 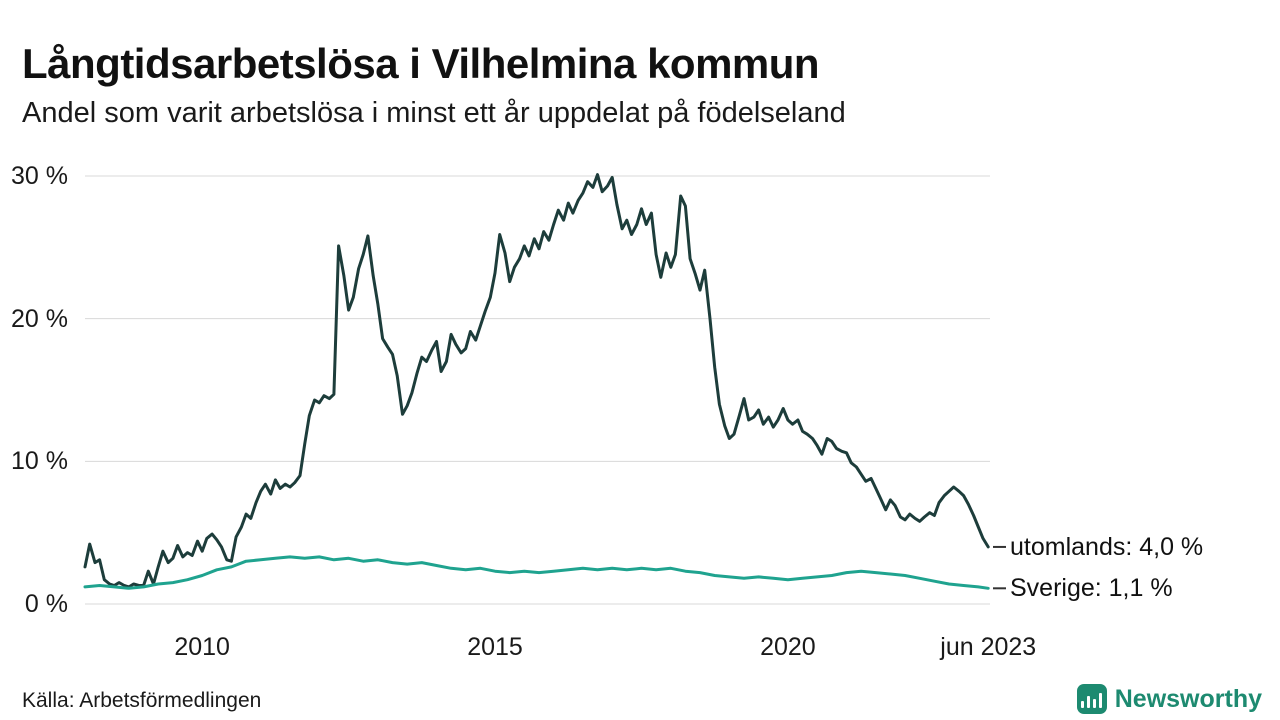 What do you see at coordinates (39, 461) in the screenshot?
I see `y-axis-tick: 10 %` at bounding box center [39, 461].